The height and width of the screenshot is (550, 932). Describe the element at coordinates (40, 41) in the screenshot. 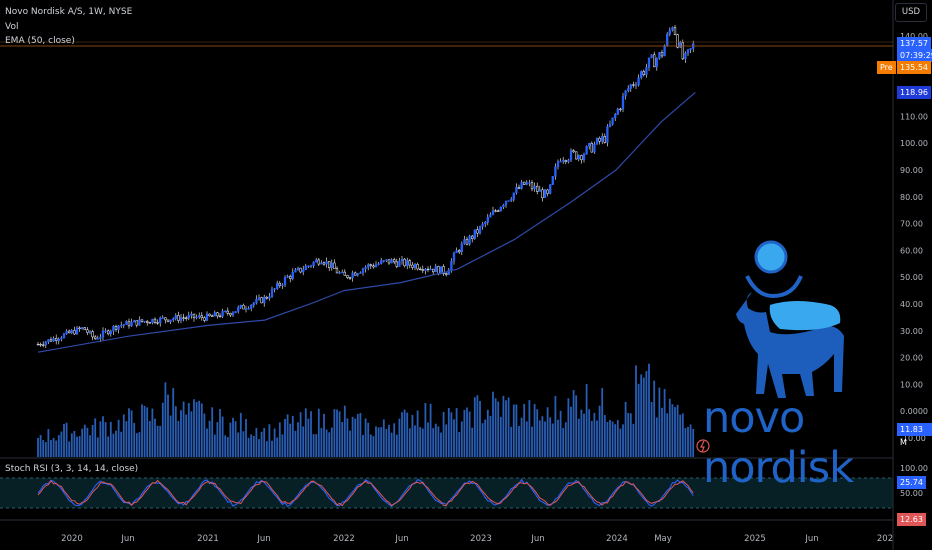

I see `ema-legend: EMA (50, close)` at that location.